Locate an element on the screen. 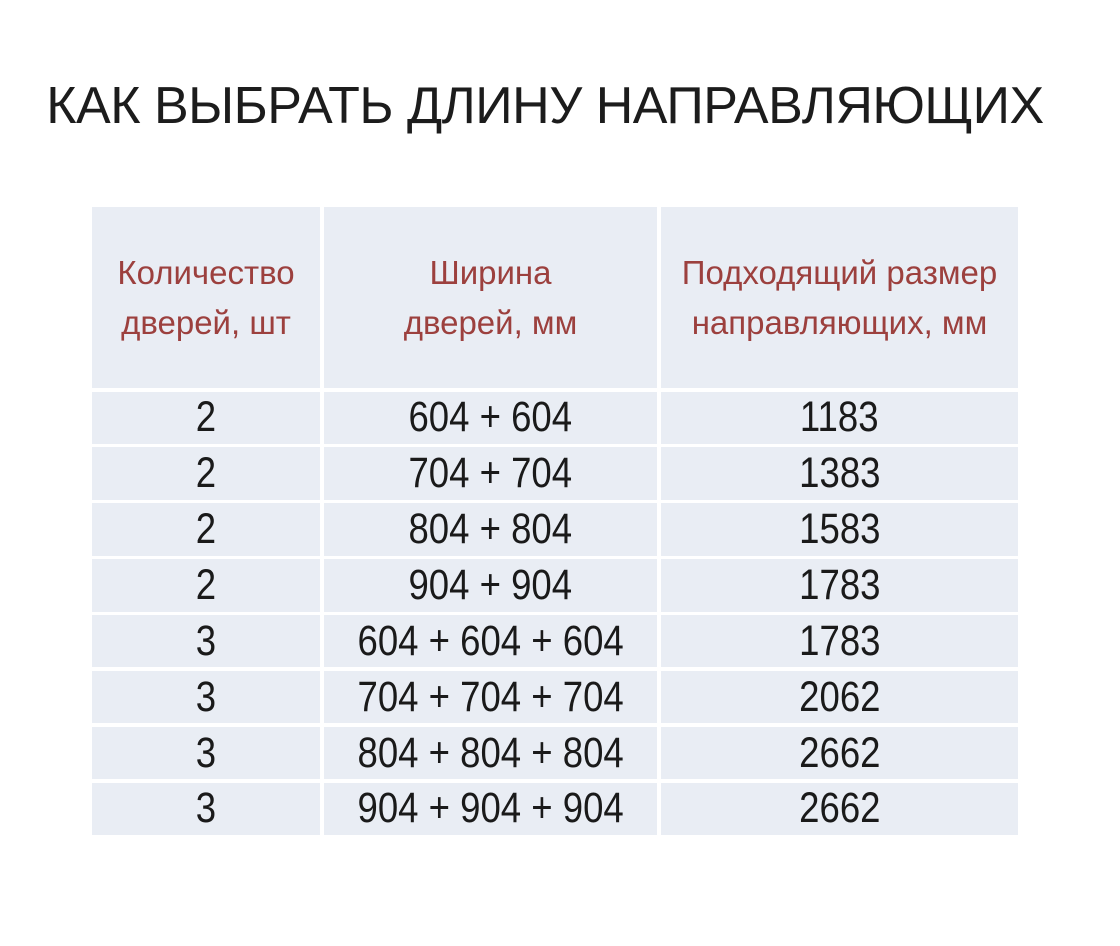 Image resolution: width=1120 pixels, height=946 pixels. cell-value: 1383 is located at coordinates (839, 473).